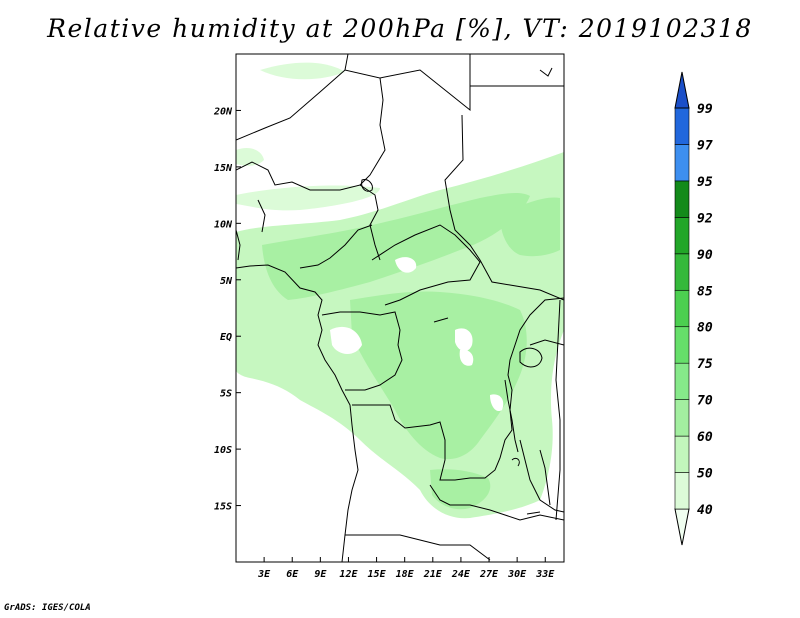 This screenshot has height=618, width=800. What do you see at coordinates (264, 574) in the screenshot?
I see `lon-tick-label: 3E` at bounding box center [264, 574].